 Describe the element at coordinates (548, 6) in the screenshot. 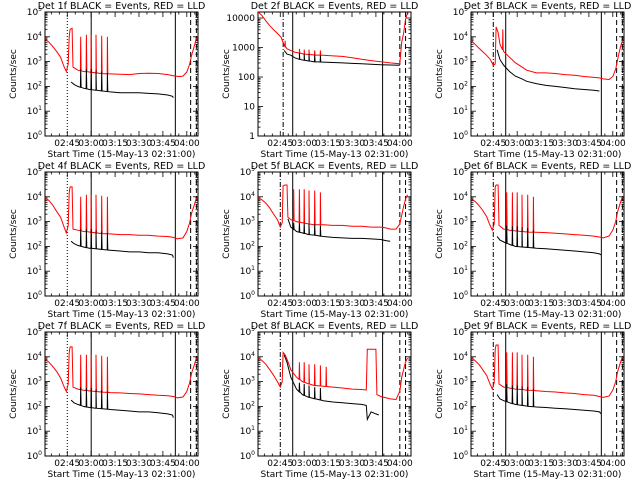

I see `panel-title: Det 3f BLACK = Events, RED = LLD` at that location.